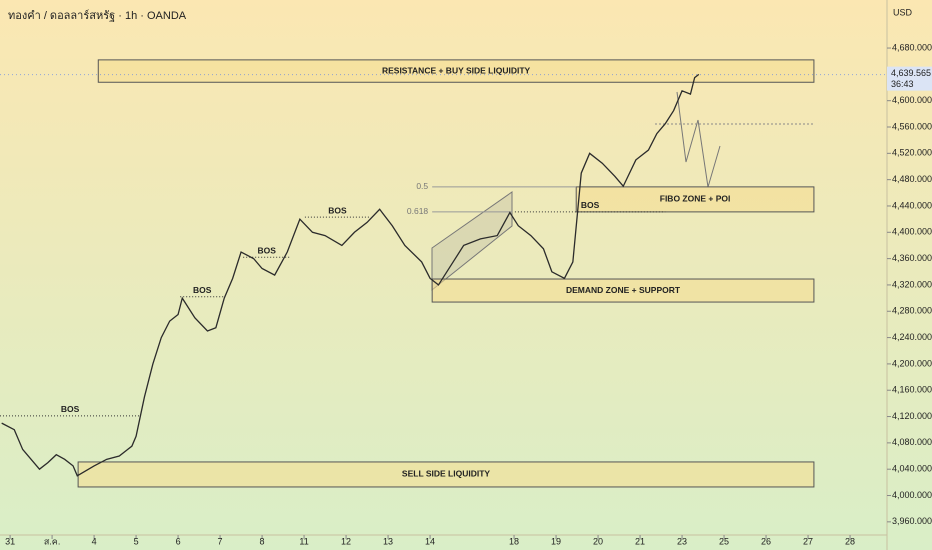 Image resolution: width=932 pixels, height=550 pixels. Describe the element at coordinates (912, 442) in the screenshot. I see `y-tick-label: 4,080.000` at that location.